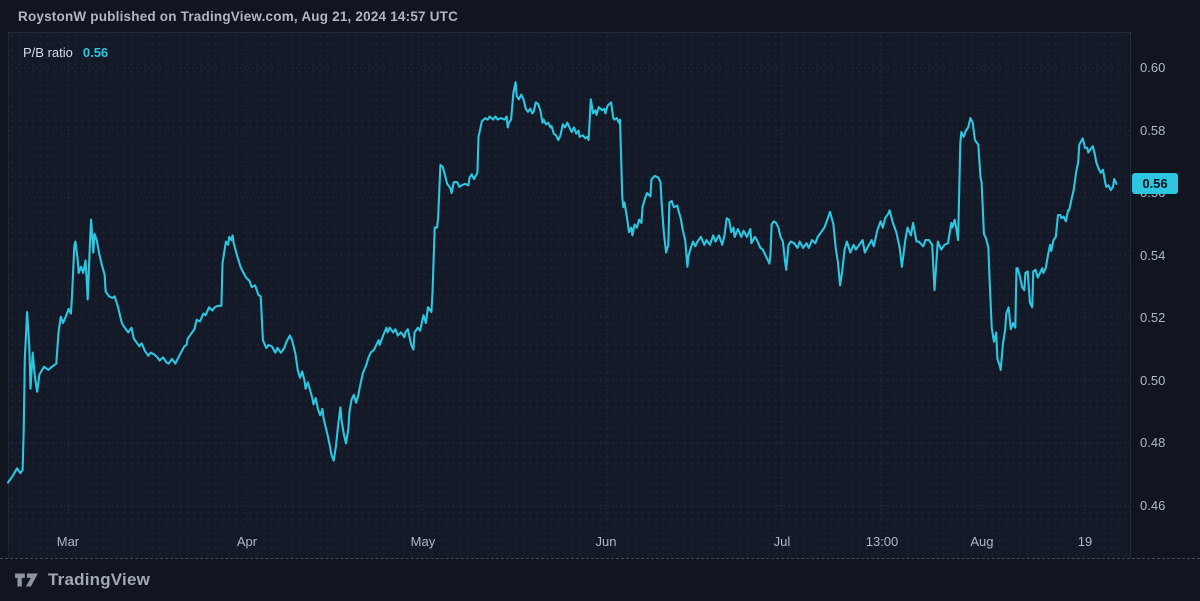 Image resolution: width=1200 pixels, height=601 pixels. What do you see at coordinates (1155, 184) in the screenshot?
I see `last-price-badge: 0.56` at bounding box center [1155, 184].